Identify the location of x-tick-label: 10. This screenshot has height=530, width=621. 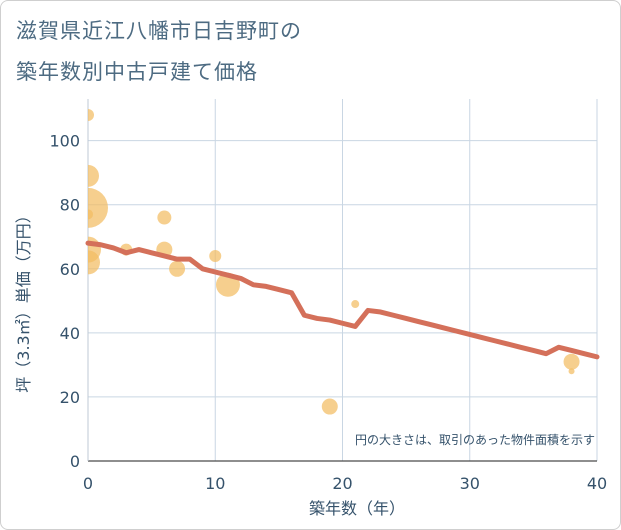
(215, 483).